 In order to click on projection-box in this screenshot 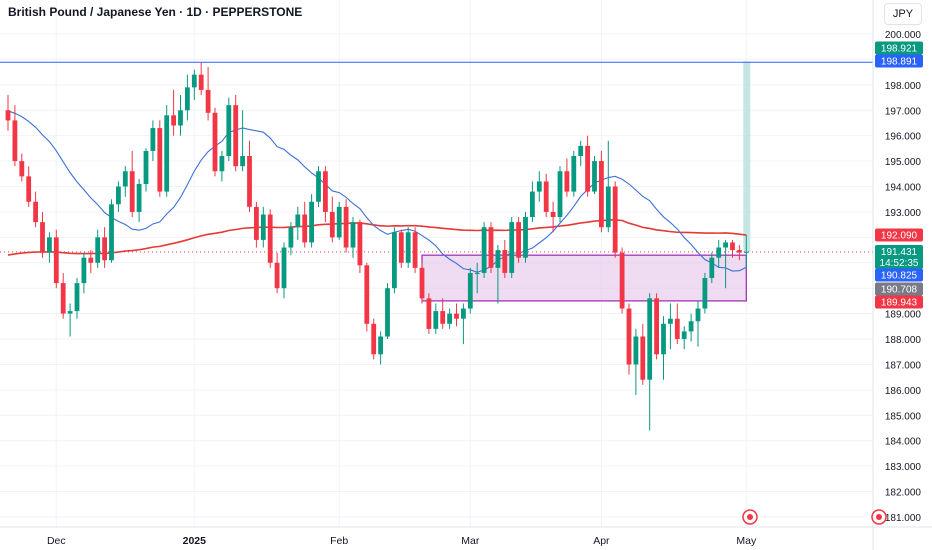, I will do `click(747, 156)`.